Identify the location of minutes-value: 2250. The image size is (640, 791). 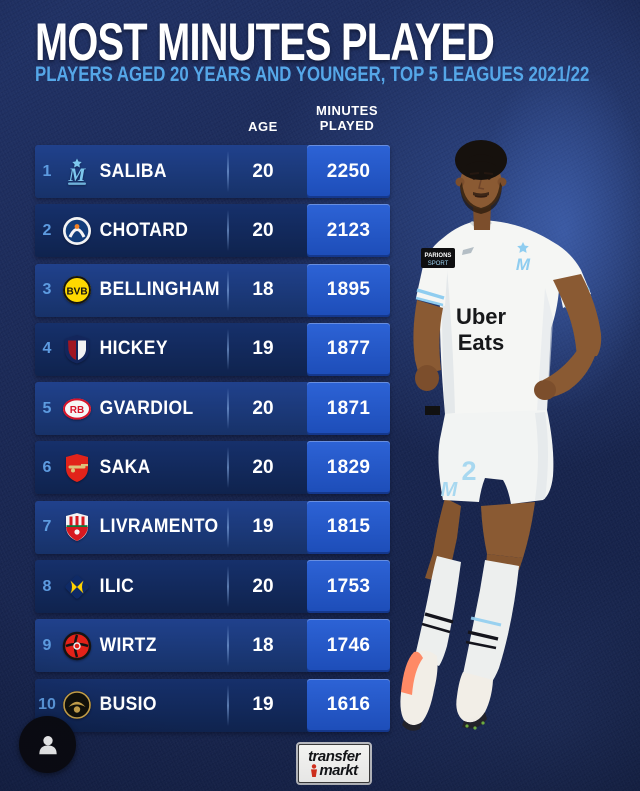
(348, 171).